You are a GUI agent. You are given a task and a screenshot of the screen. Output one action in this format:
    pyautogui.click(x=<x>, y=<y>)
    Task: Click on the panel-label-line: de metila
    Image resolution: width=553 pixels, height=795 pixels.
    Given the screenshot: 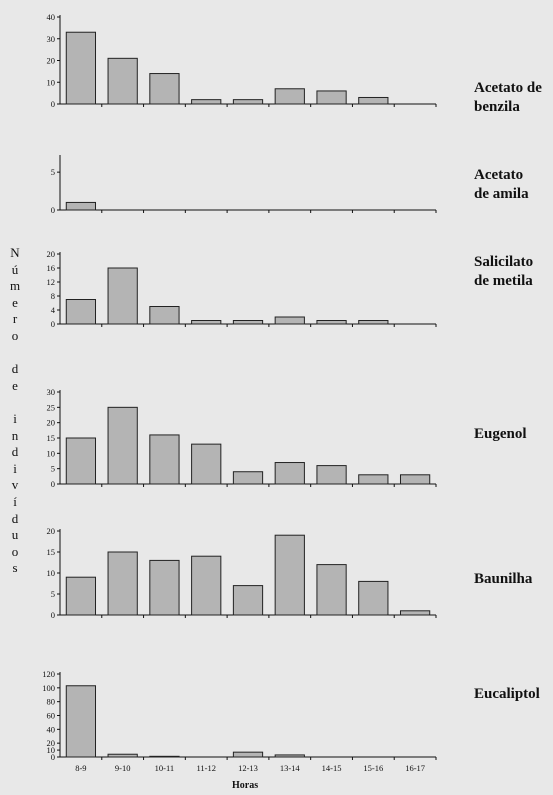 What is the action you would take?
    pyautogui.click(x=503, y=281)
    